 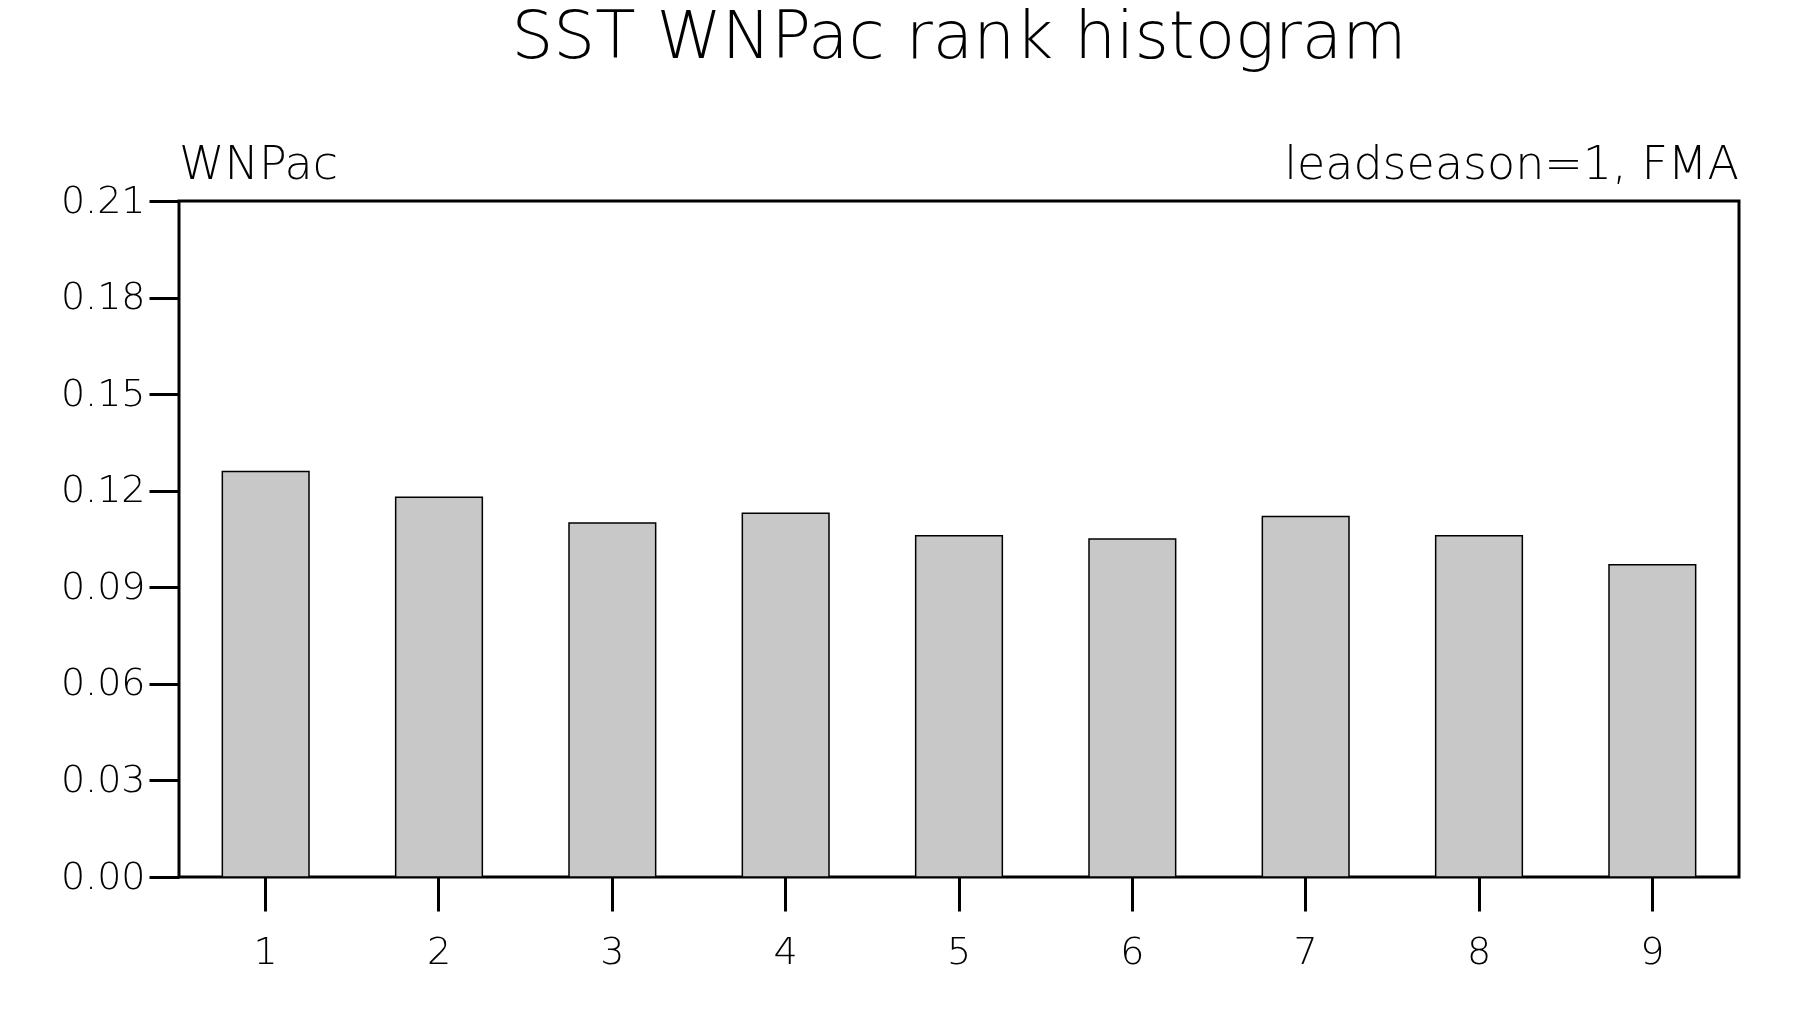 What do you see at coordinates (785, 950) in the screenshot?
I see `x-tick-label: 4` at bounding box center [785, 950].